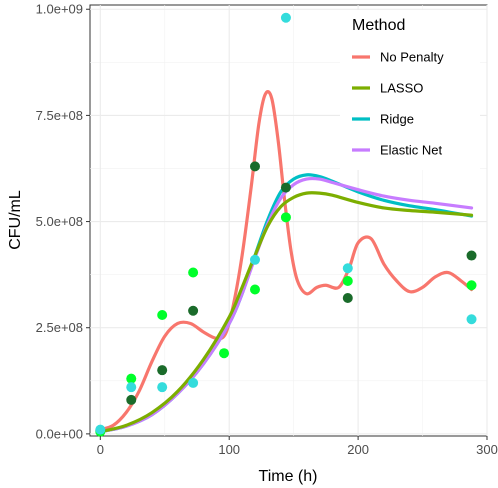 This screenshot has height=488, width=498. What do you see at coordinates (59, 327) in the screenshot?
I see `y-tick-label: 2.5e+08` at bounding box center [59, 327].